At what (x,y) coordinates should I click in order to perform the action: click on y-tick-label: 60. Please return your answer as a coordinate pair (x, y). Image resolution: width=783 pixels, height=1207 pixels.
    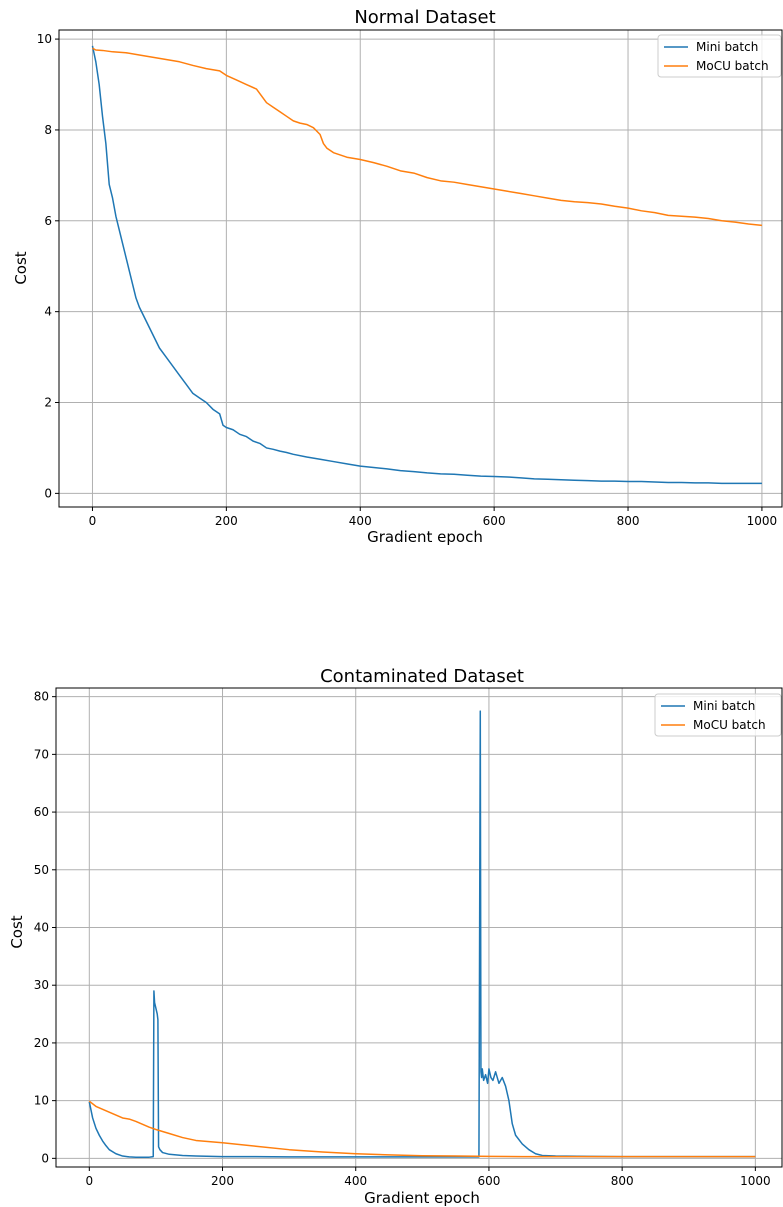
    Looking at the image, I should click on (41, 812).